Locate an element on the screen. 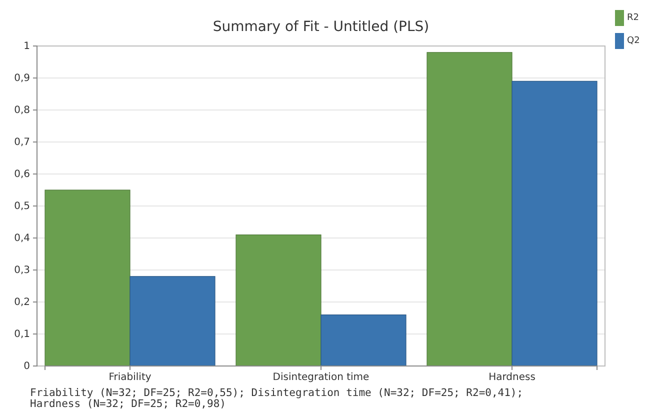 The width and height of the screenshot is (646, 418). x-tick-label: Friability is located at coordinates (130, 378).